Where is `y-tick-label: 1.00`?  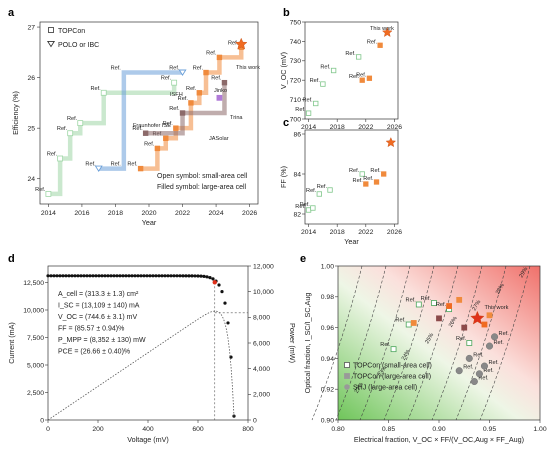
y-tick-label: 1.00 is located at coordinates (327, 266).